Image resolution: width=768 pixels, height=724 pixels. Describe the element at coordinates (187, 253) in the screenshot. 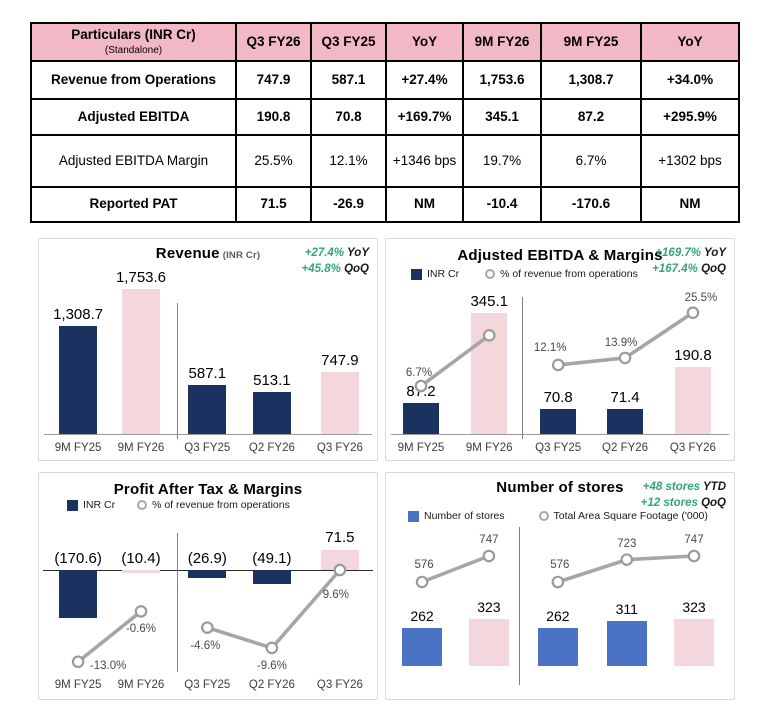

I see `chart-title-text: Revenue` at that location.